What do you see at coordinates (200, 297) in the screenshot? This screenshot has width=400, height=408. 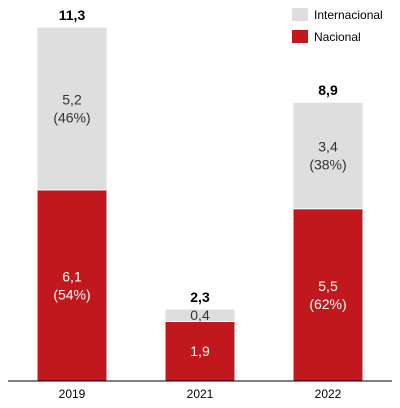 I see `total-label-2021: 2,3` at bounding box center [200, 297].